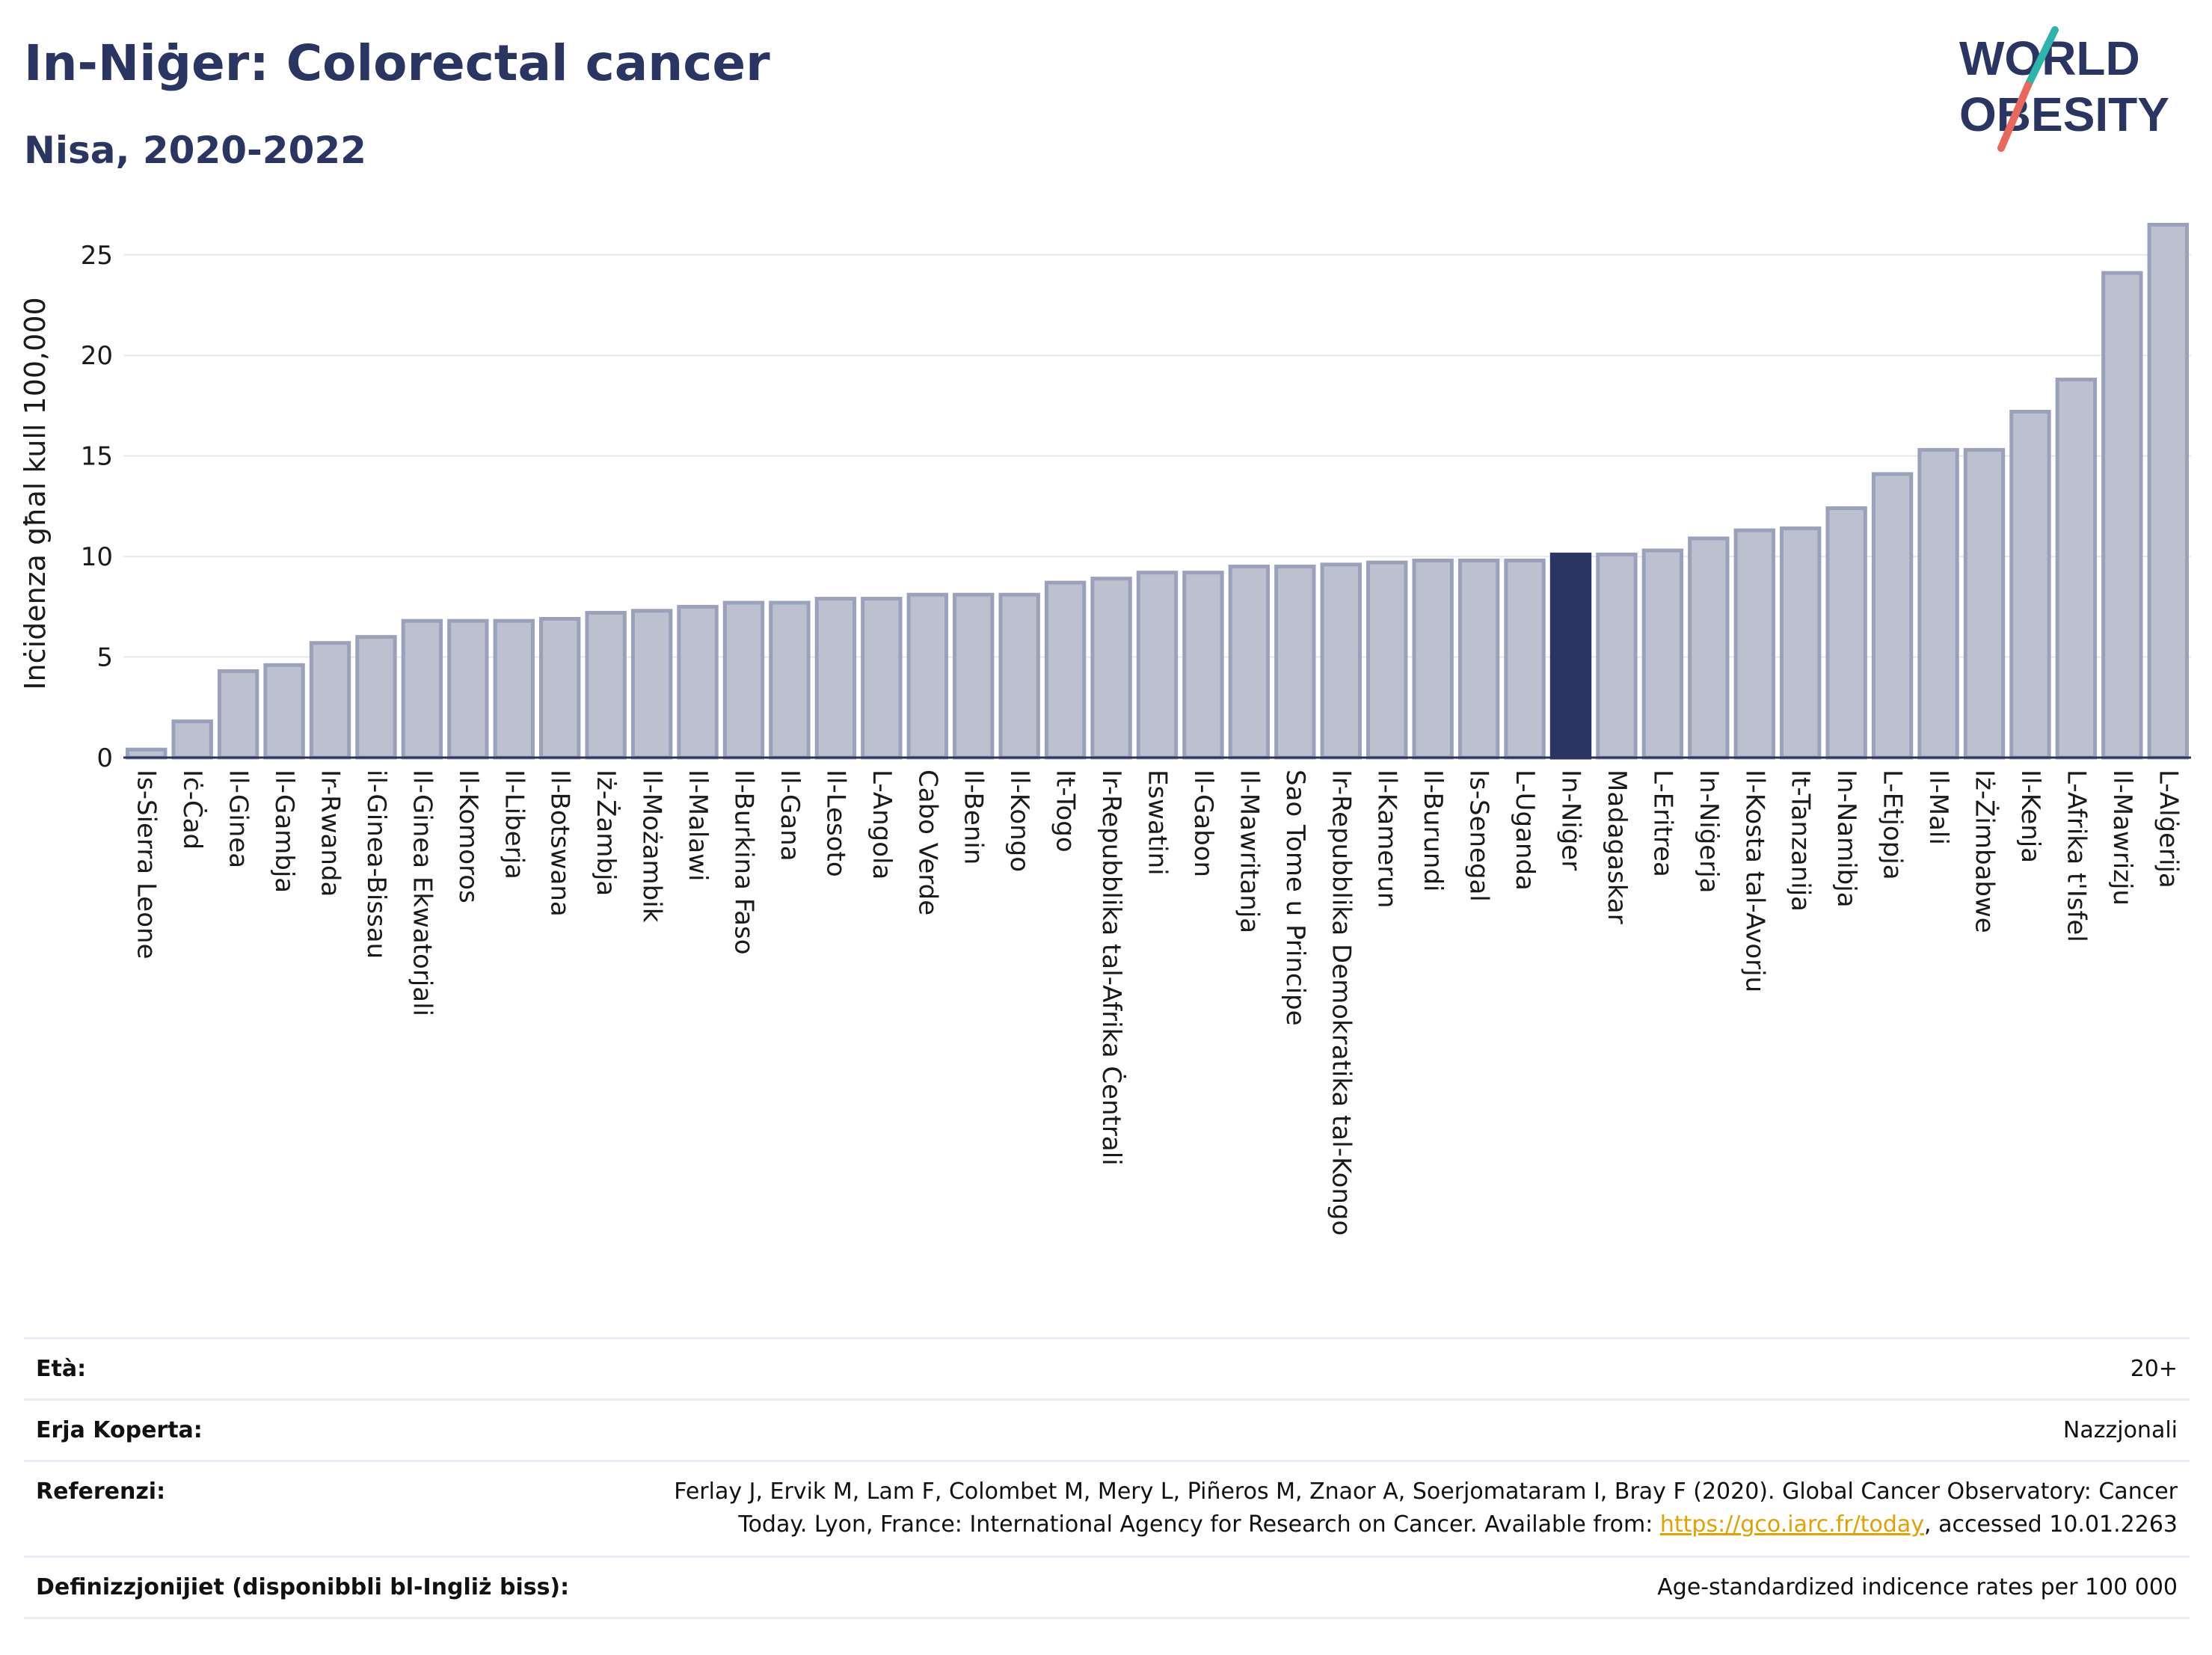  Describe the element at coordinates (1801, 841) in the screenshot. I see `x-tick-label: It-Tanzanija` at that location.